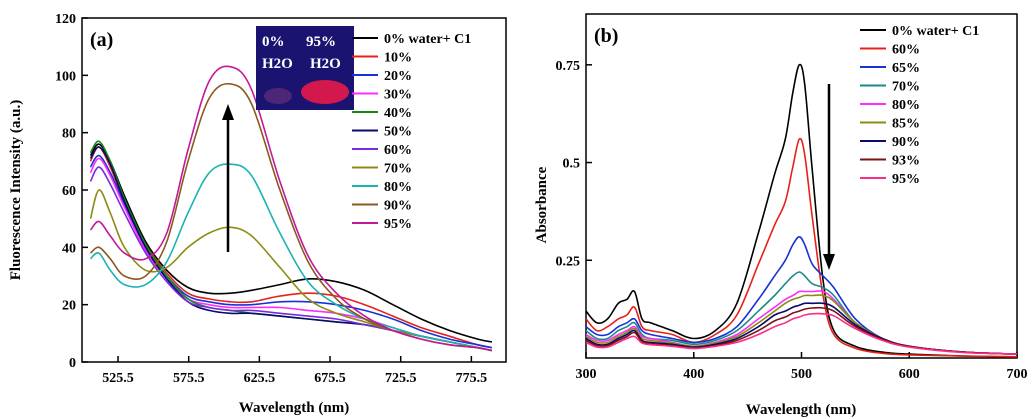  I want to click on x-tick-label: 575.5, so click(189, 378).